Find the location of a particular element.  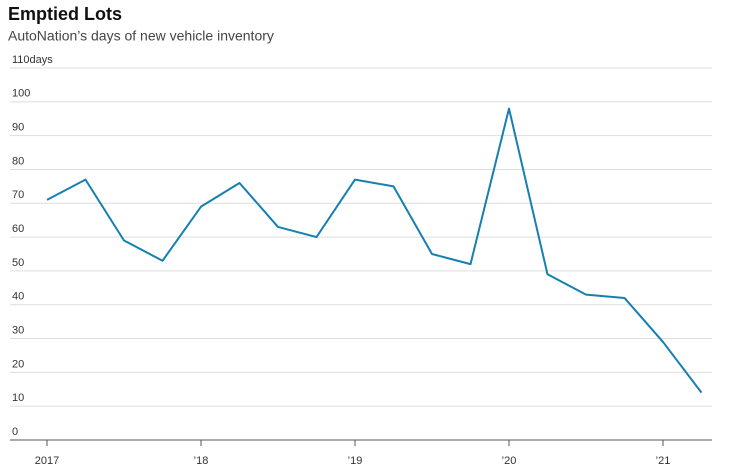

y-tick-label: 110days is located at coordinates (32, 60).